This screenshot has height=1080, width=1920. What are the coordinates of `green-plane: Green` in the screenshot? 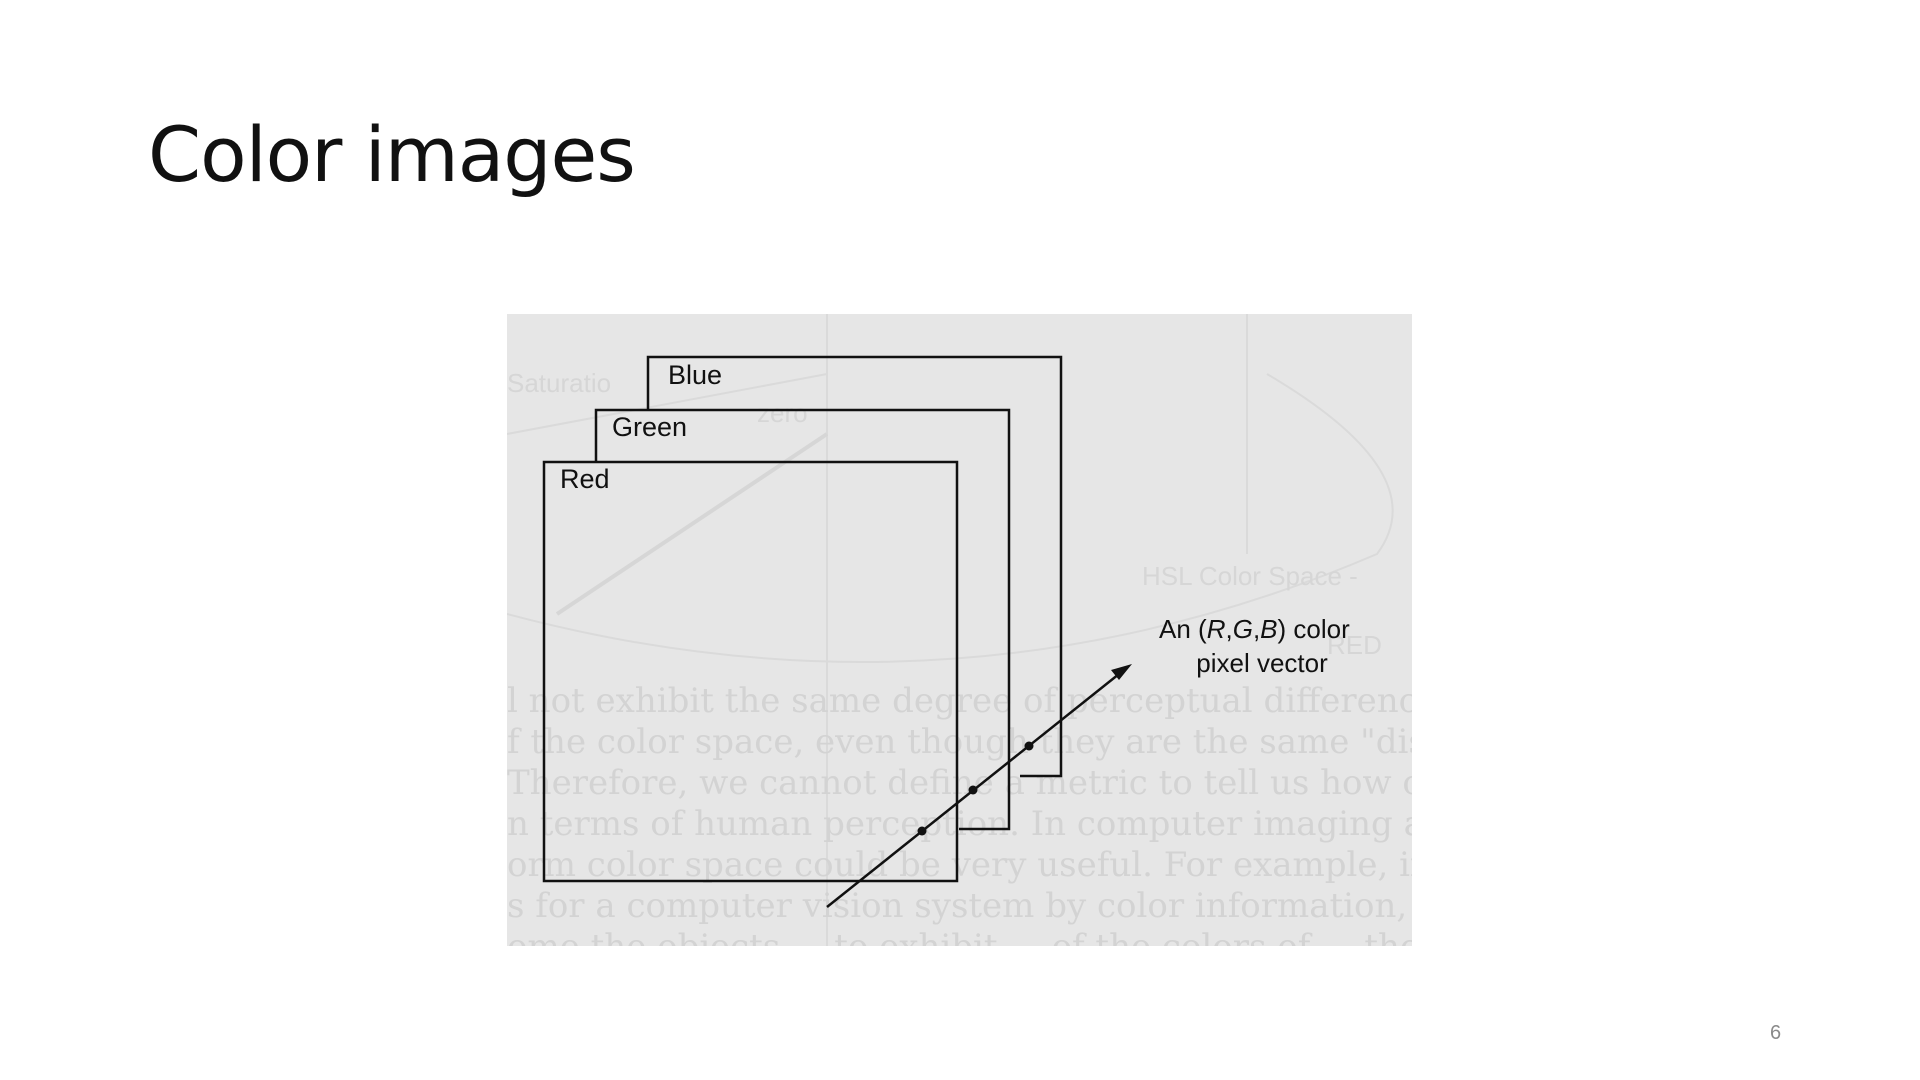 It's located at (802, 619).